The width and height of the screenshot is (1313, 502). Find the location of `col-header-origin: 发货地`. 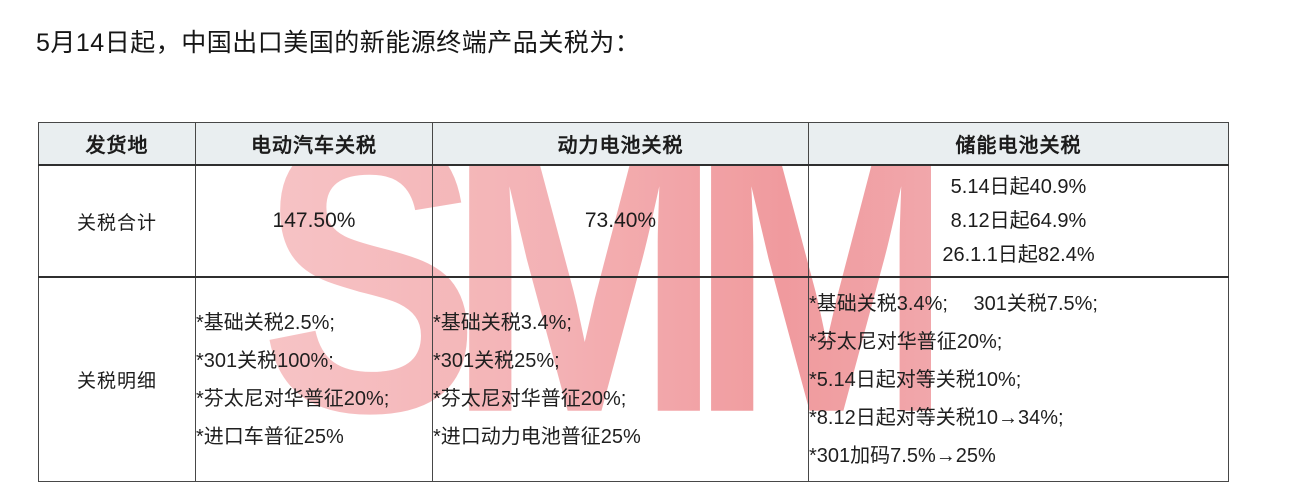

col-header-origin: 发货地 is located at coordinates (117, 144).